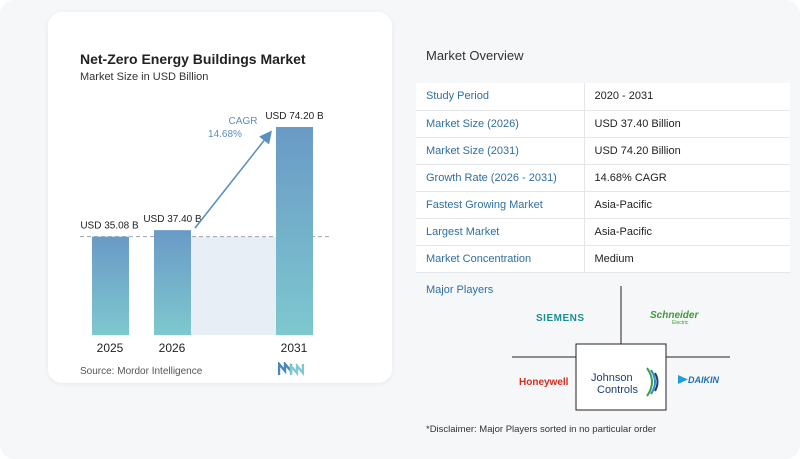  Describe the element at coordinates (110, 348) in the screenshot. I see `x-tick-label: 2025` at that location.